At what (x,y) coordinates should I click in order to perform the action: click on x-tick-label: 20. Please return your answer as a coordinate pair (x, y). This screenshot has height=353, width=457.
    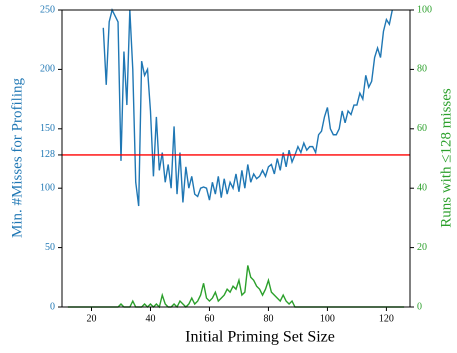
    Looking at the image, I should click on (91, 318).